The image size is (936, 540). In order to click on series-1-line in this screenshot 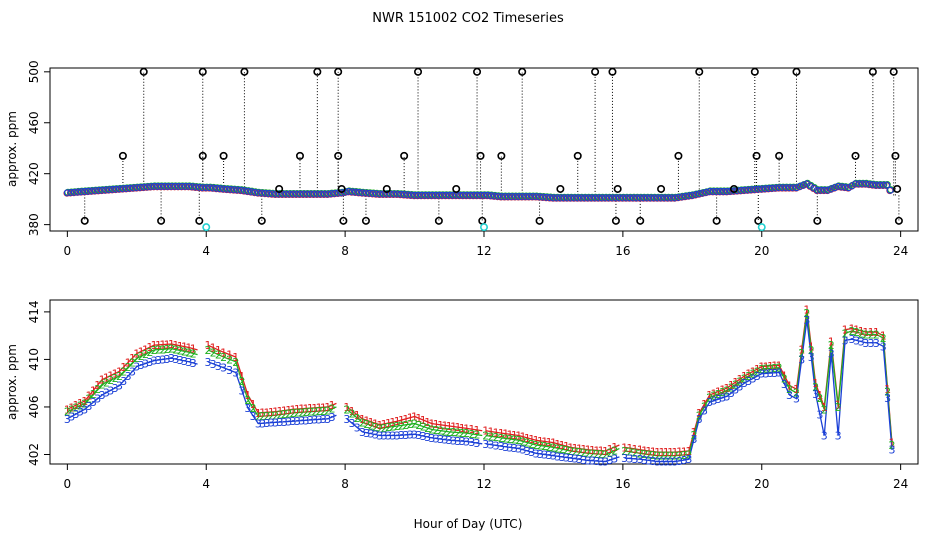, I will do `click(272, 379)`.